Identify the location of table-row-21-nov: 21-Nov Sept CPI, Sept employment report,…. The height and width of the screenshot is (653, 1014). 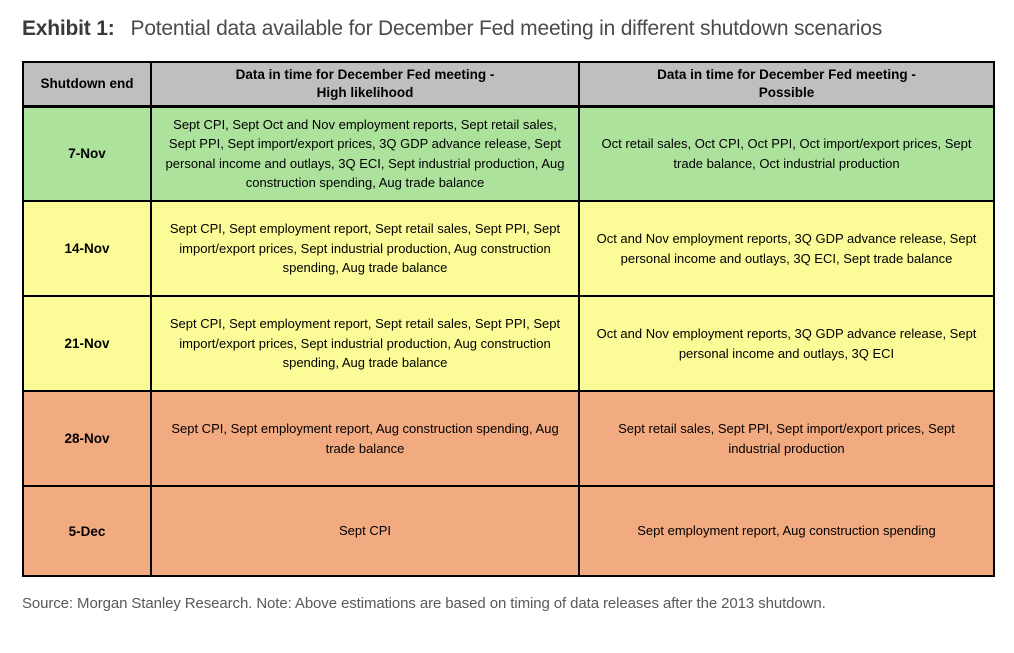
(508, 343).